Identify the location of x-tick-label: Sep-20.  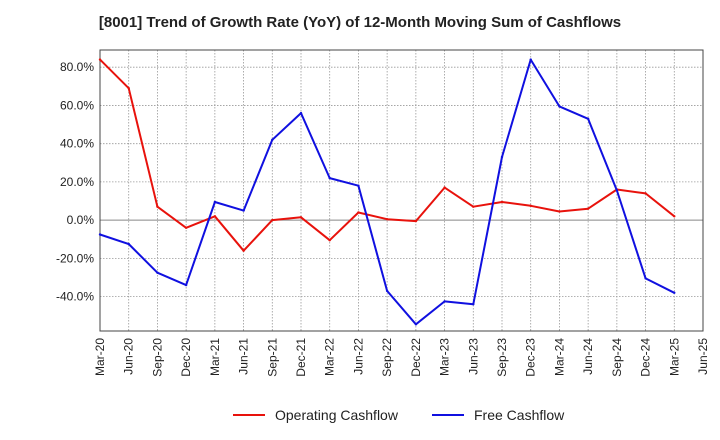
(157, 357).